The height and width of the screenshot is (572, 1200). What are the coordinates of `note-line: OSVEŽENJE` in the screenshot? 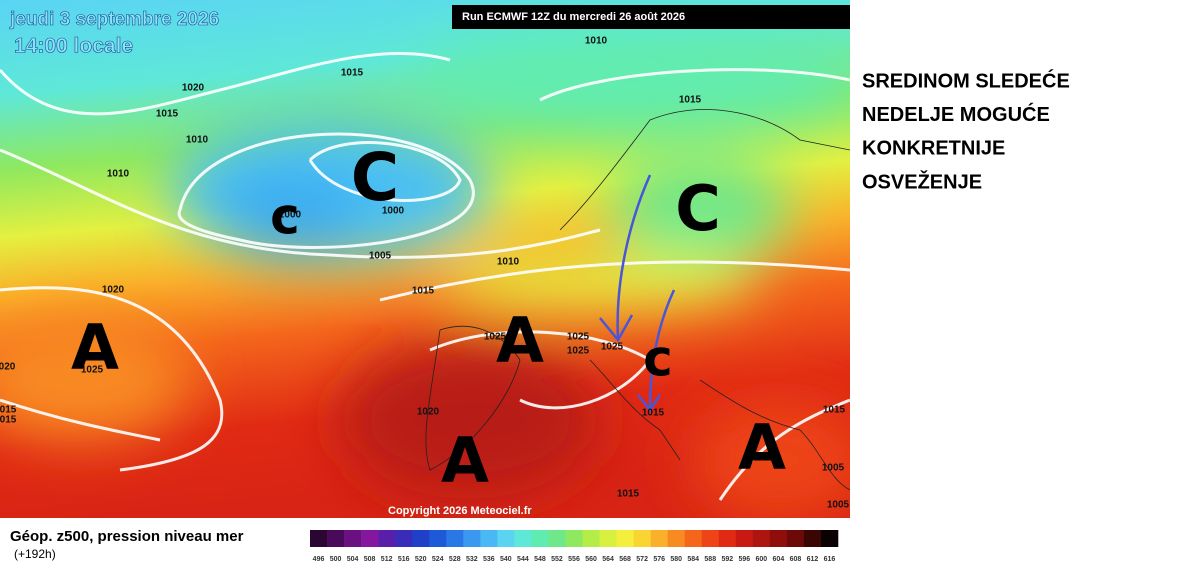 It's located at (922, 181).